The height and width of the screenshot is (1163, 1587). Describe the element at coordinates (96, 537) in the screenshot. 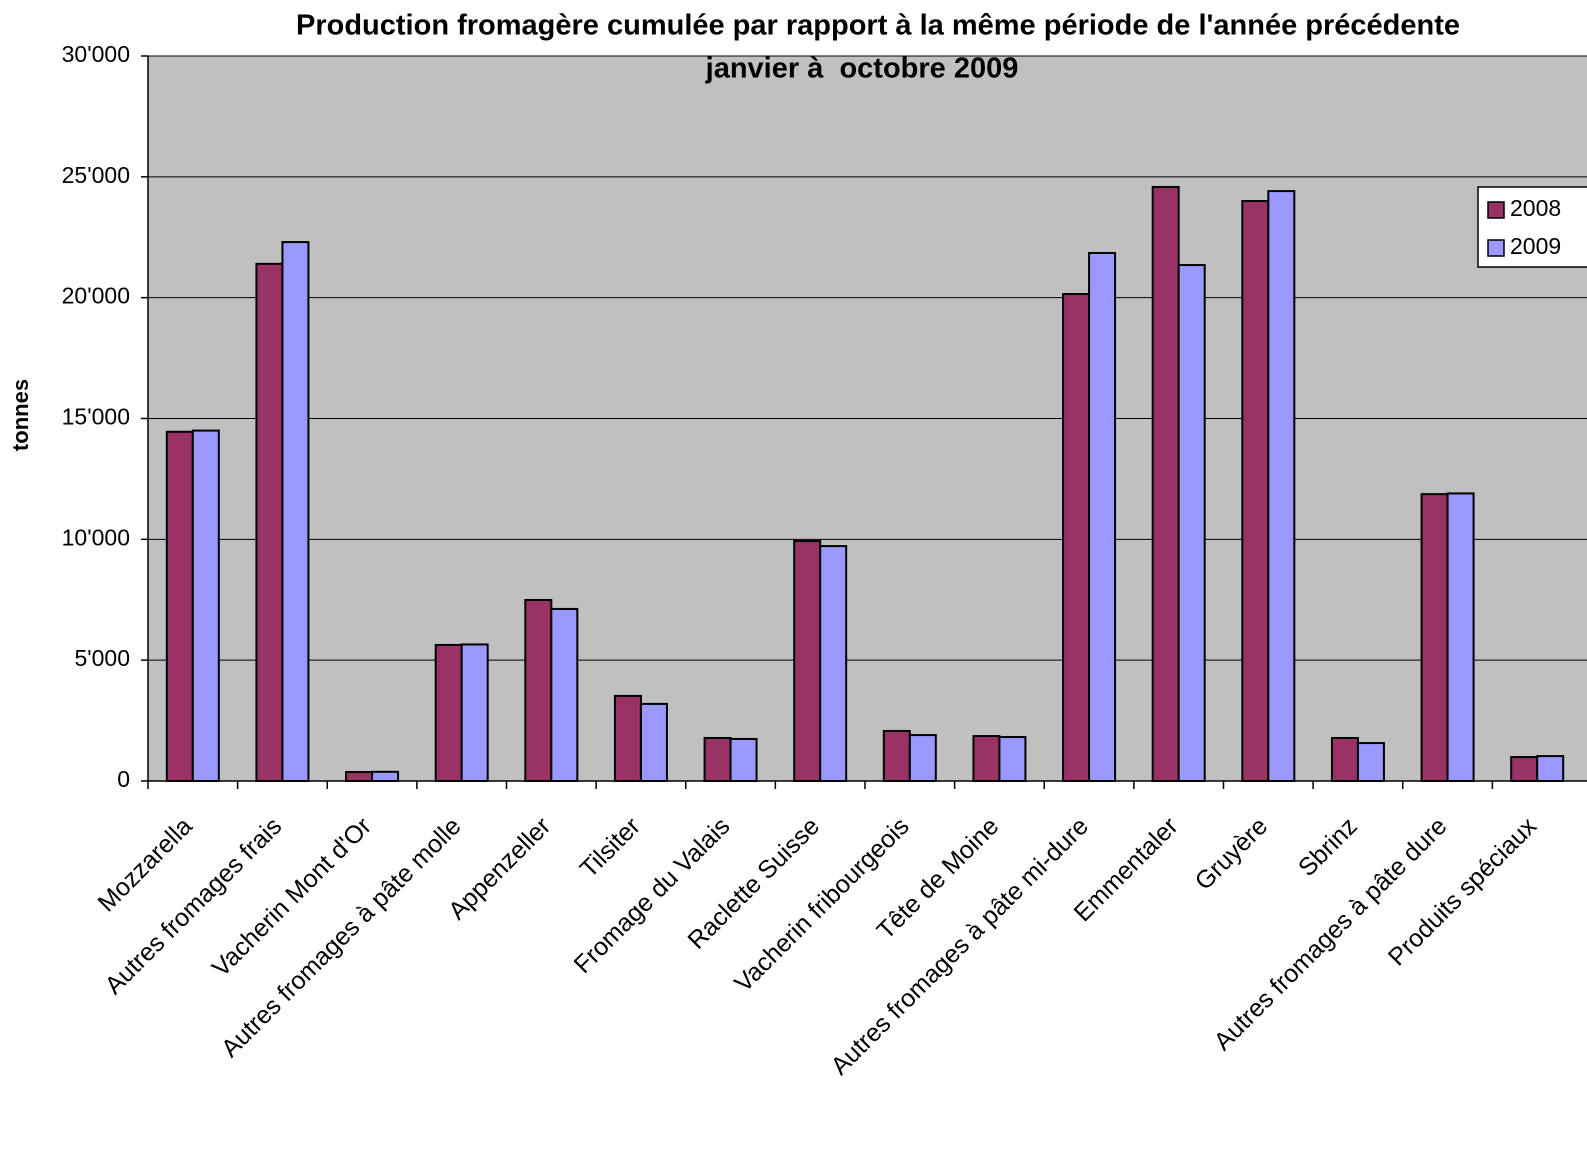

I see `y-tick-label: 10'000` at that location.